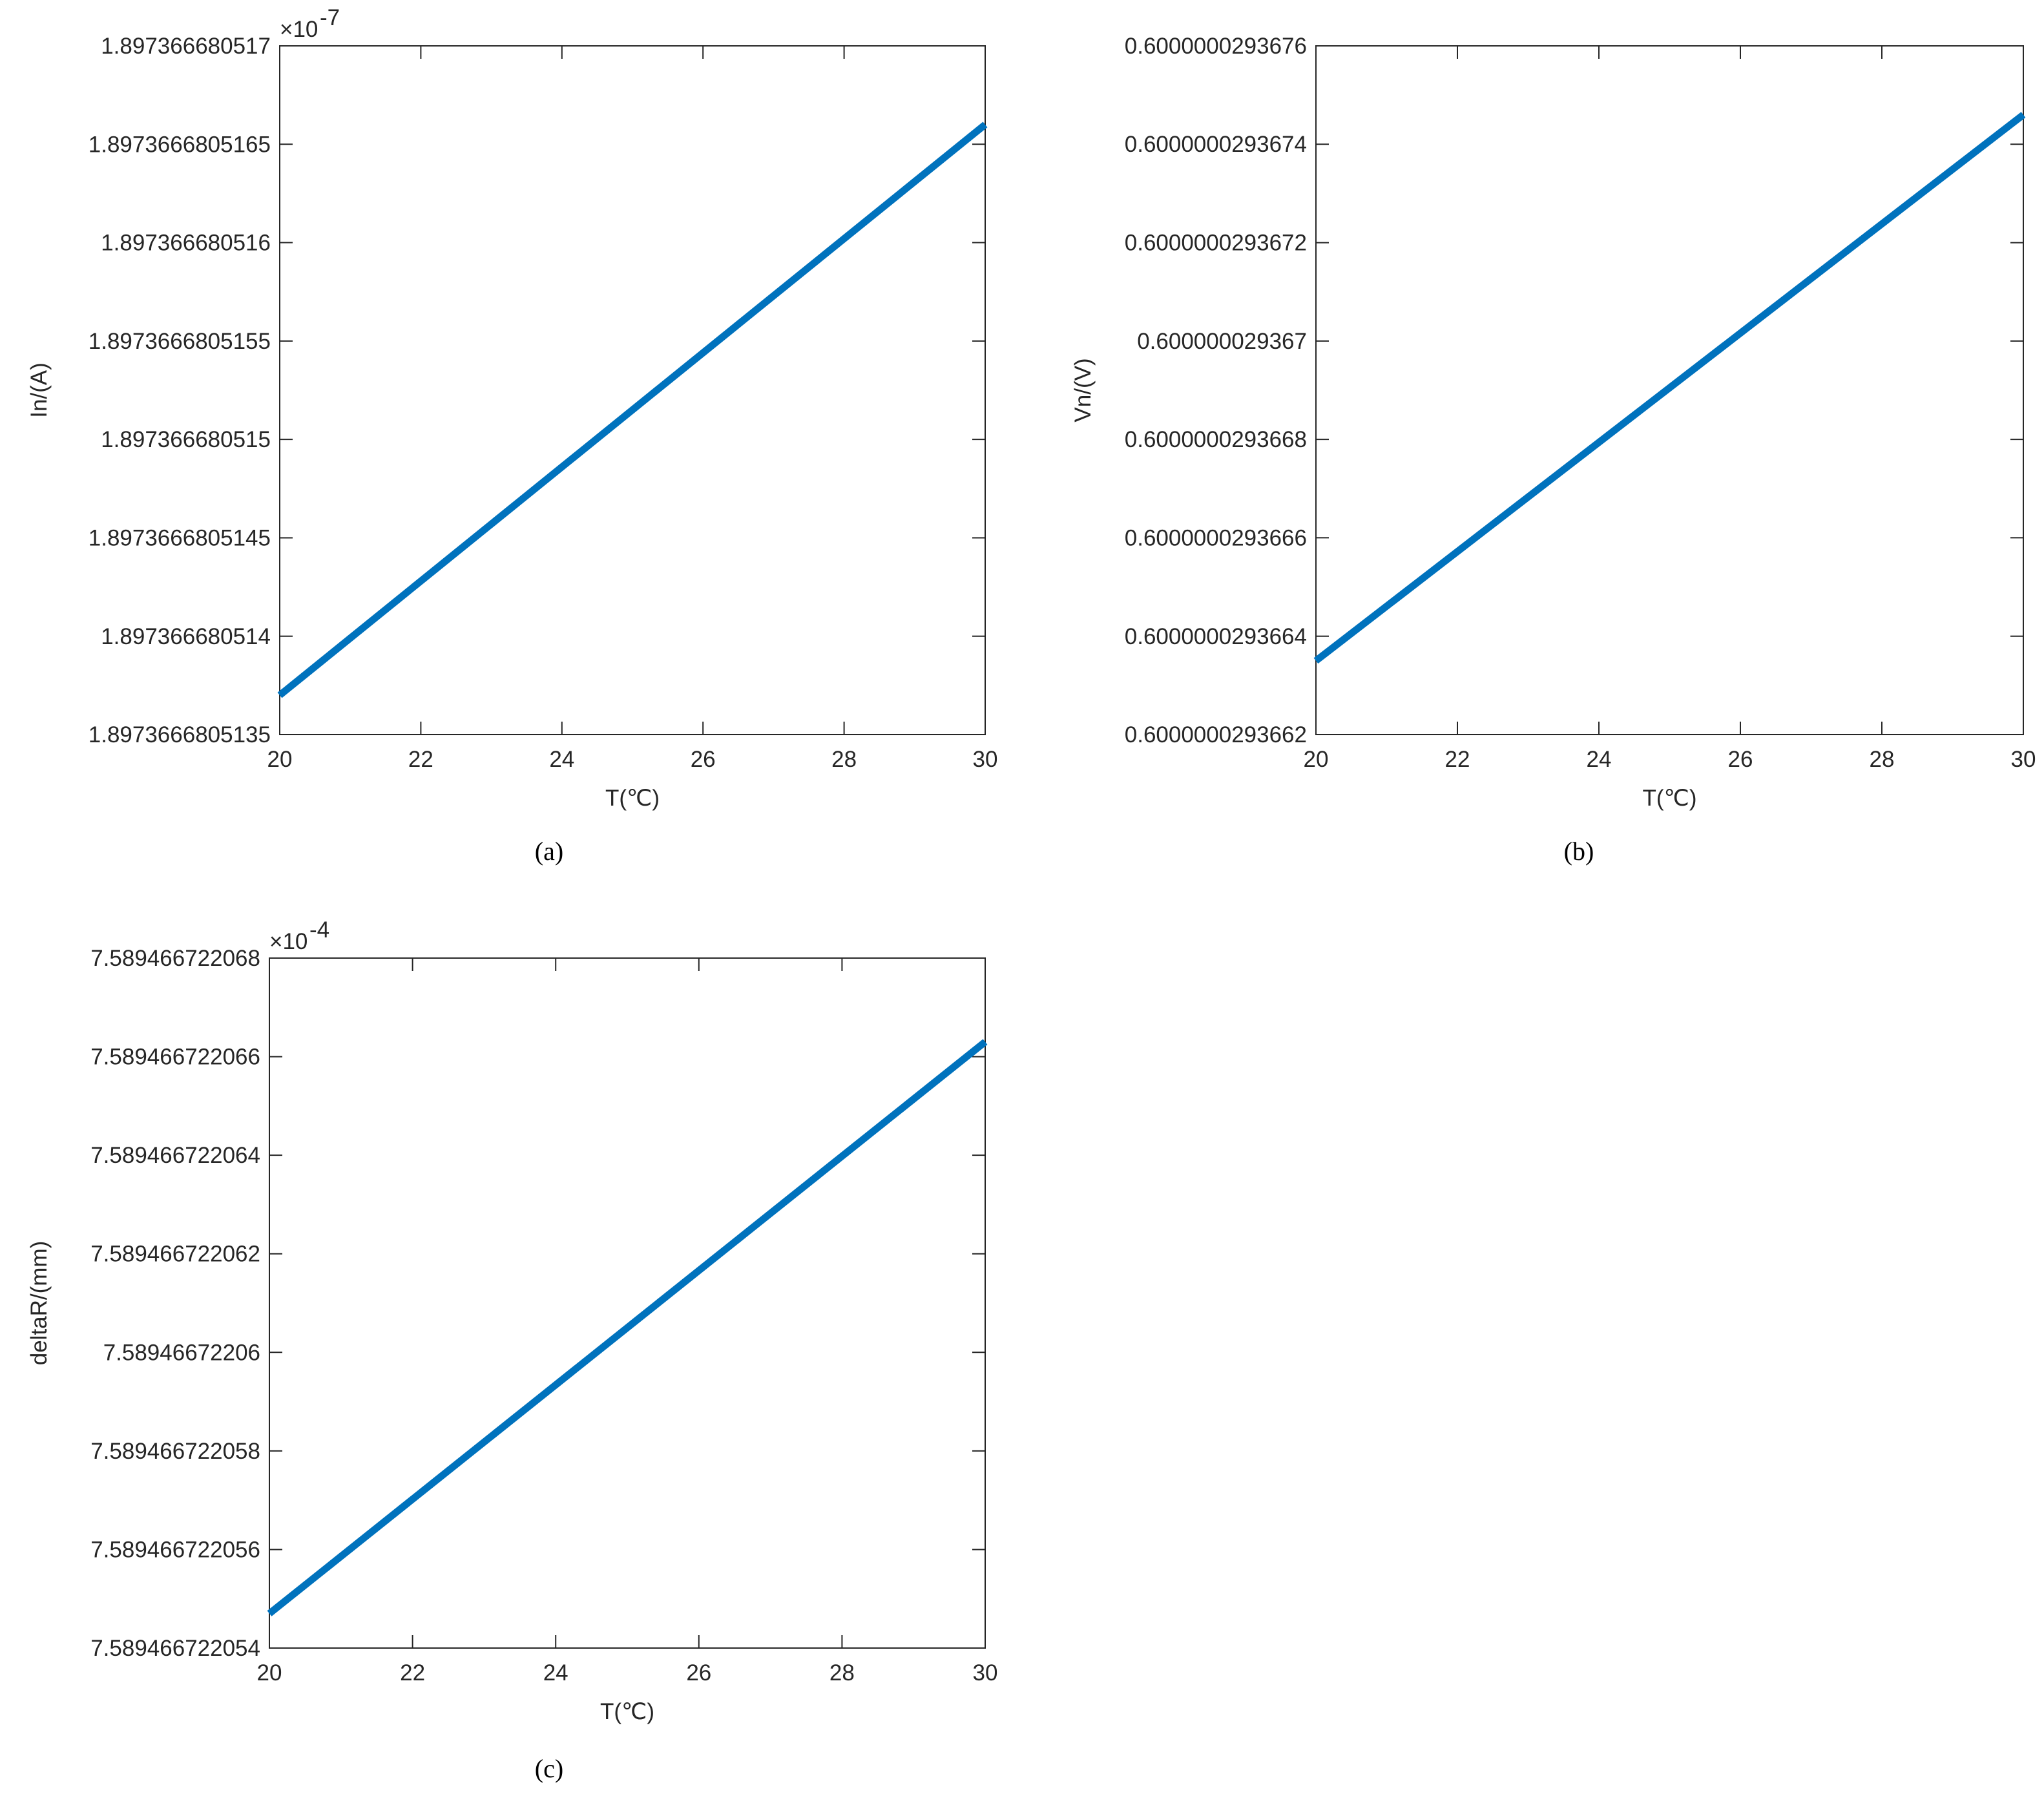  Describe the element at coordinates (186, 636) in the screenshot. I see `y-tick-label: 1.897366680514` at that location.